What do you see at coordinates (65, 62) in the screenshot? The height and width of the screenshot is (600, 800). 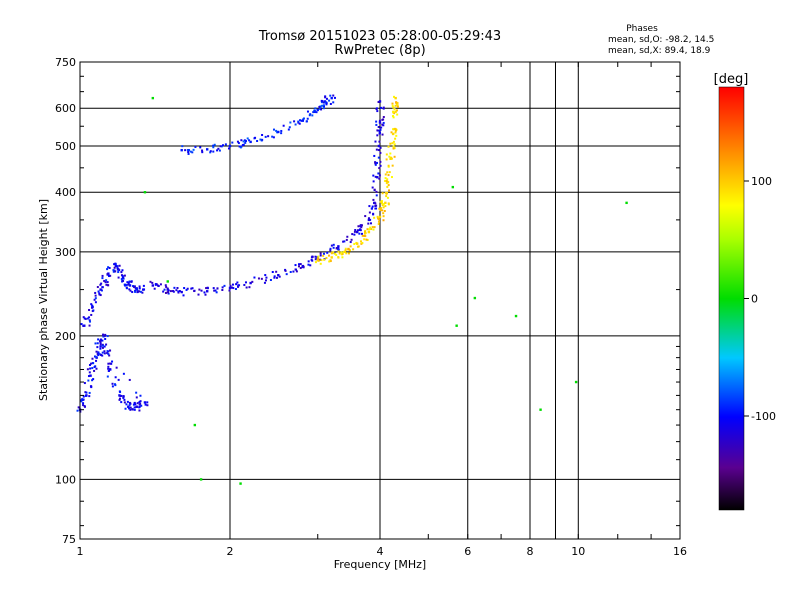 I see `y-tick-label: 750` at bounding box center [65, 62].